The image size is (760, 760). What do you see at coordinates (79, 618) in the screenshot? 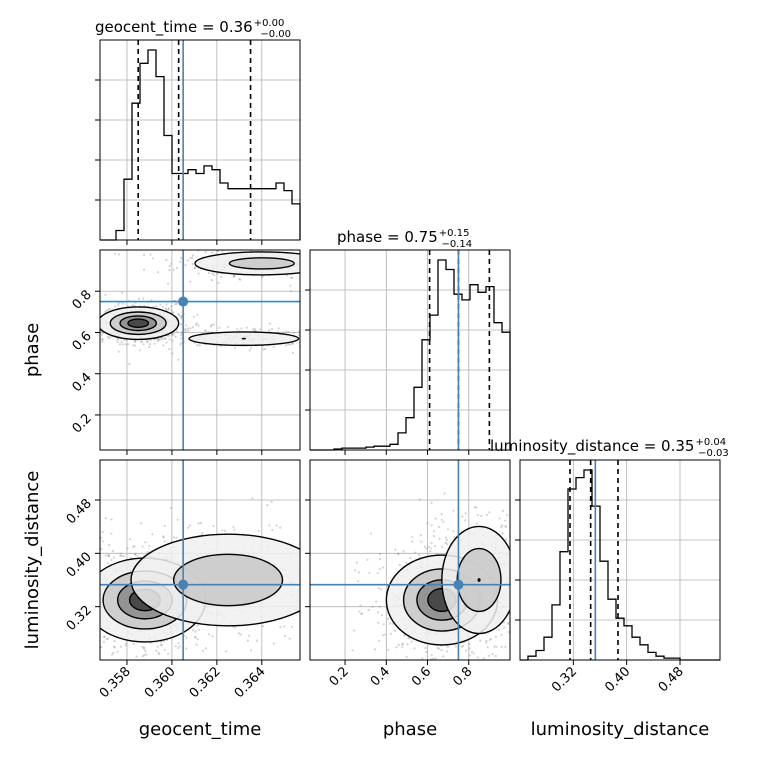
I see `scatter-ytick-label: 0.32` at bounding box center [79, 618].